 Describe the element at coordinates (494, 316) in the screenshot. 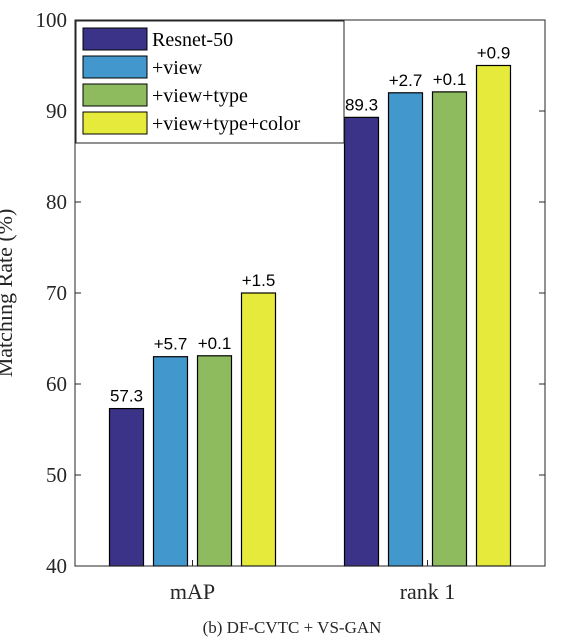

I see `bar--view-type-color-rank-1` at that location.